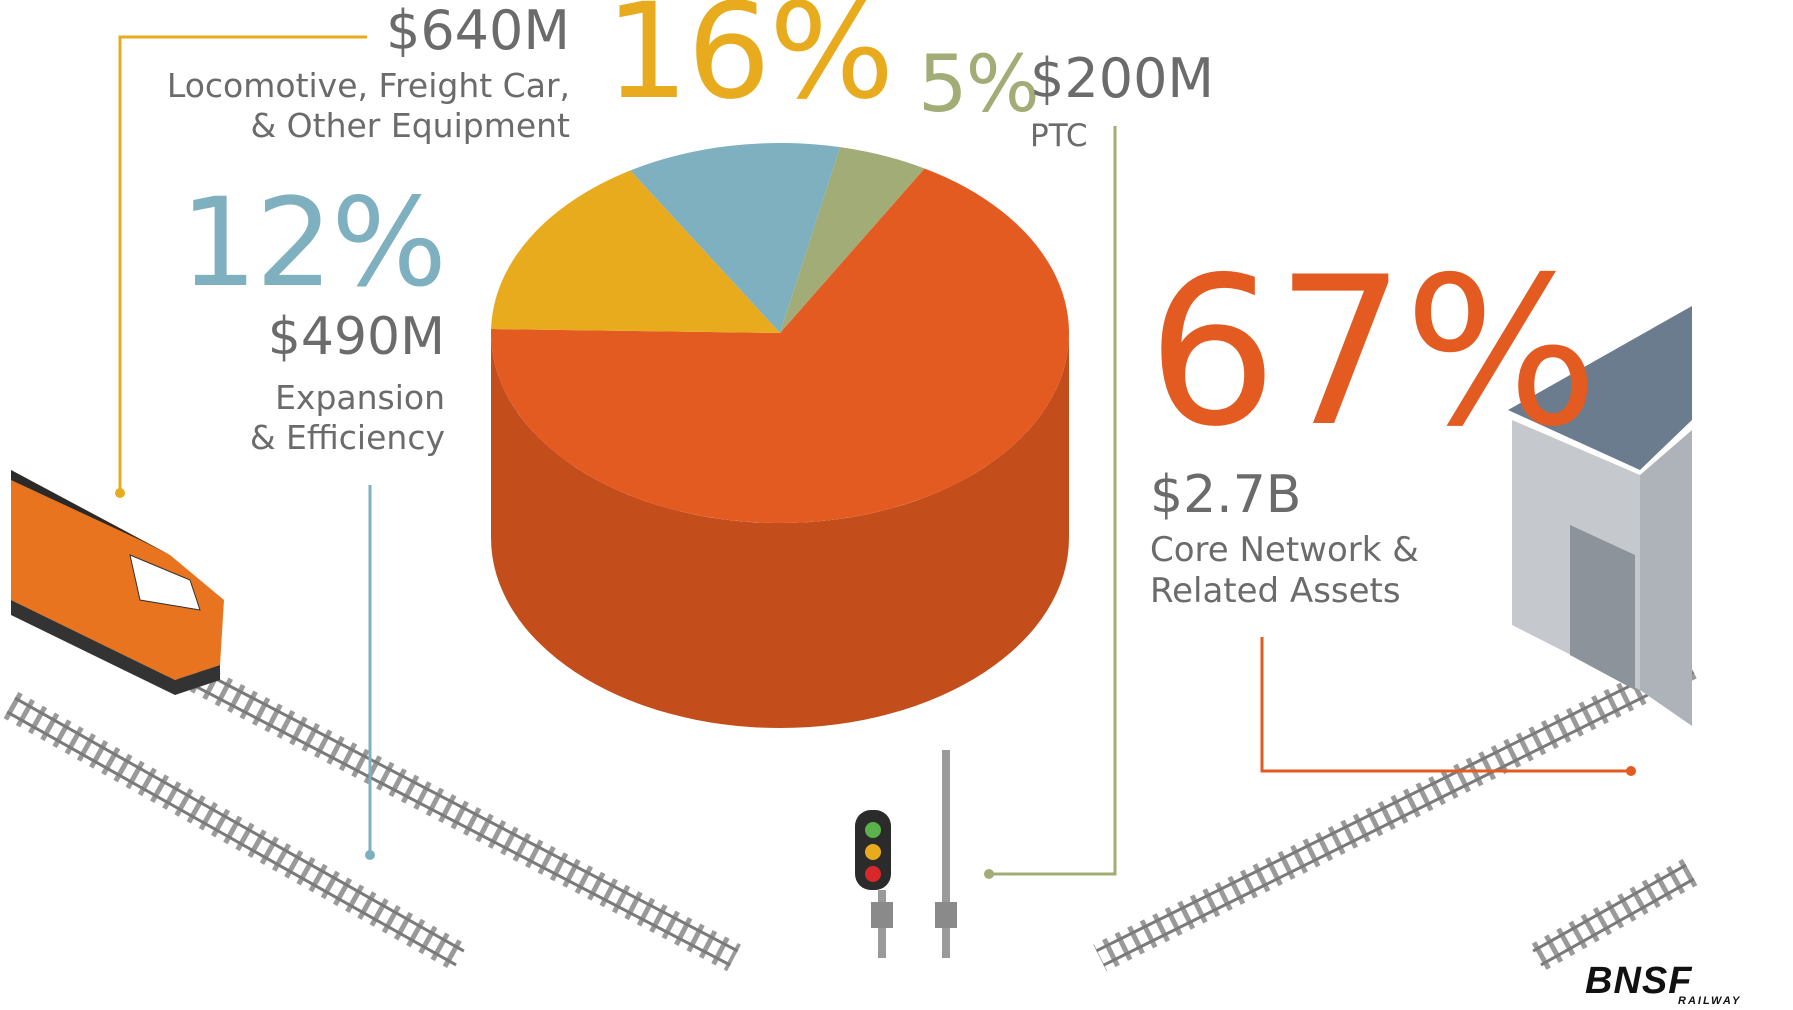 The image size is (1793, 1010). What do you see at coordinates (1639, 981) in the screenshot?
I see `logo-name: BNSF` at bounding box center [1639, 981].